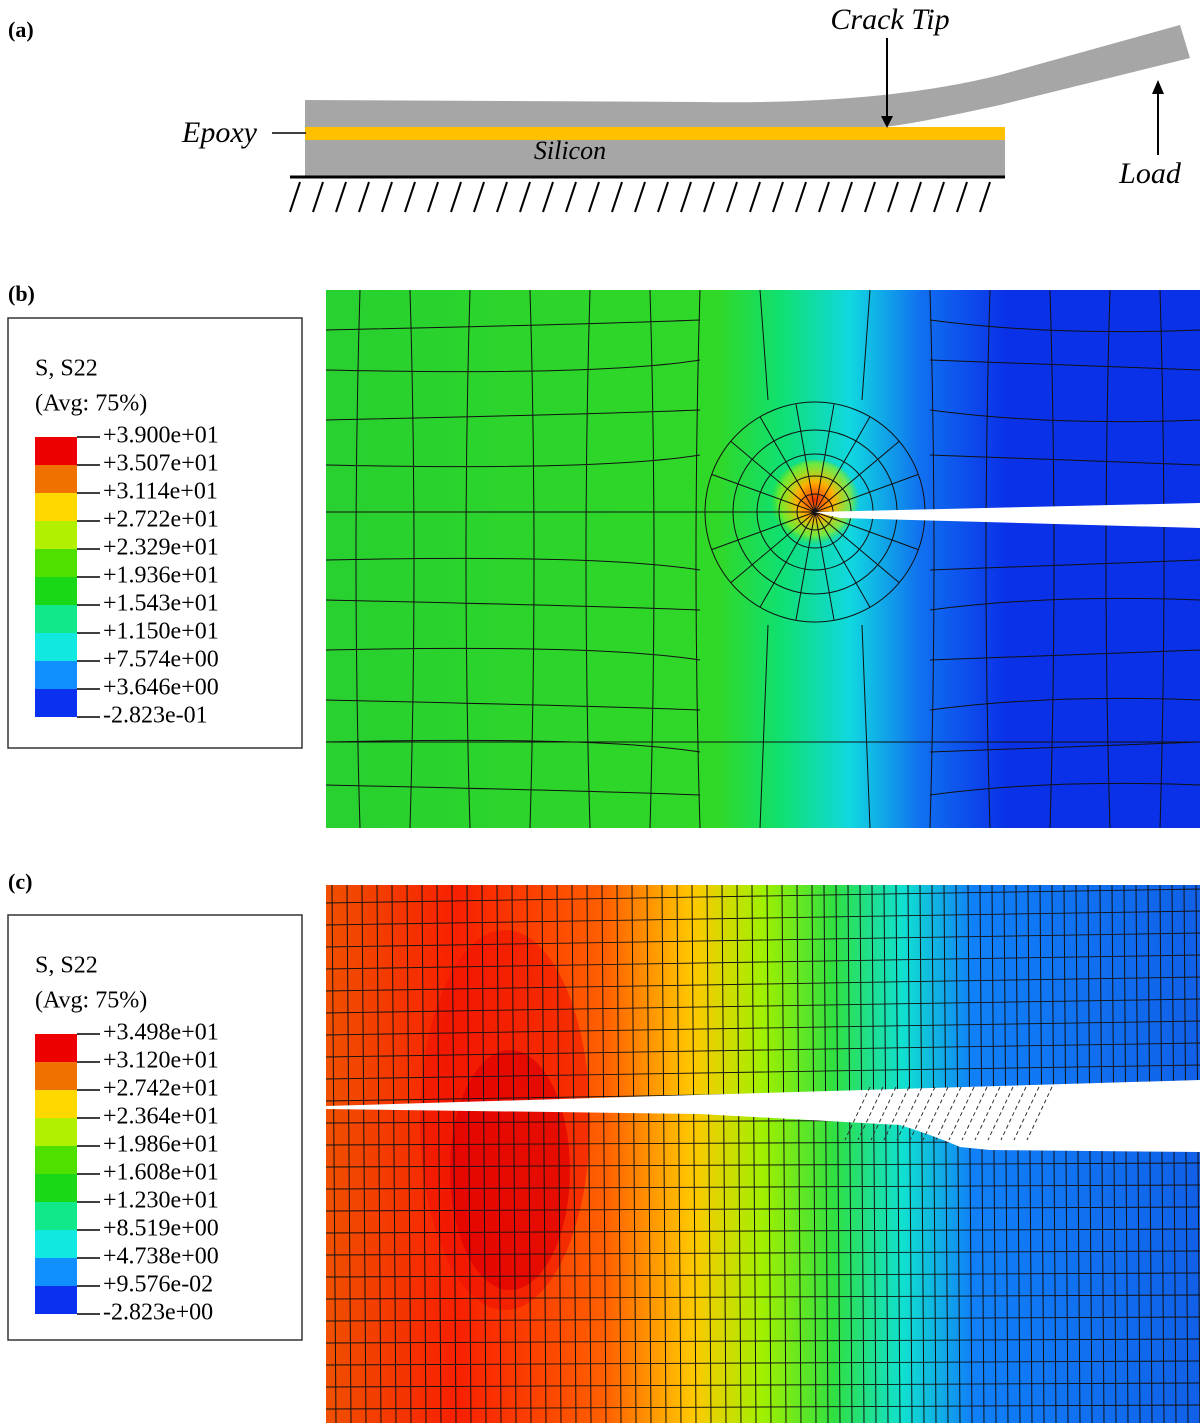  What do you see at coordinates (815, 505) in the screenshot?
I see `stress-concentration` at bounding box center [815, 505].